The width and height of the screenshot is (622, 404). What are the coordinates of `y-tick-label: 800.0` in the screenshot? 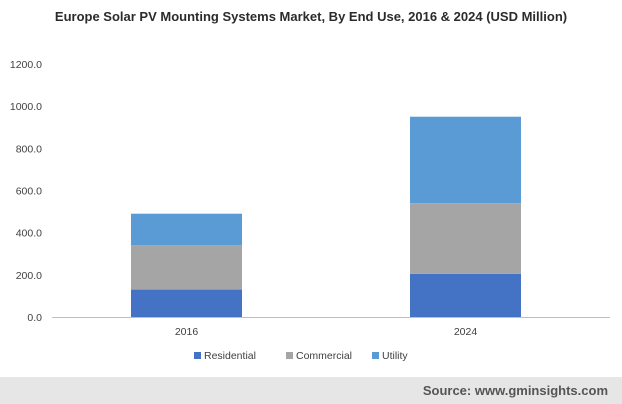 It's located at (29, 149).